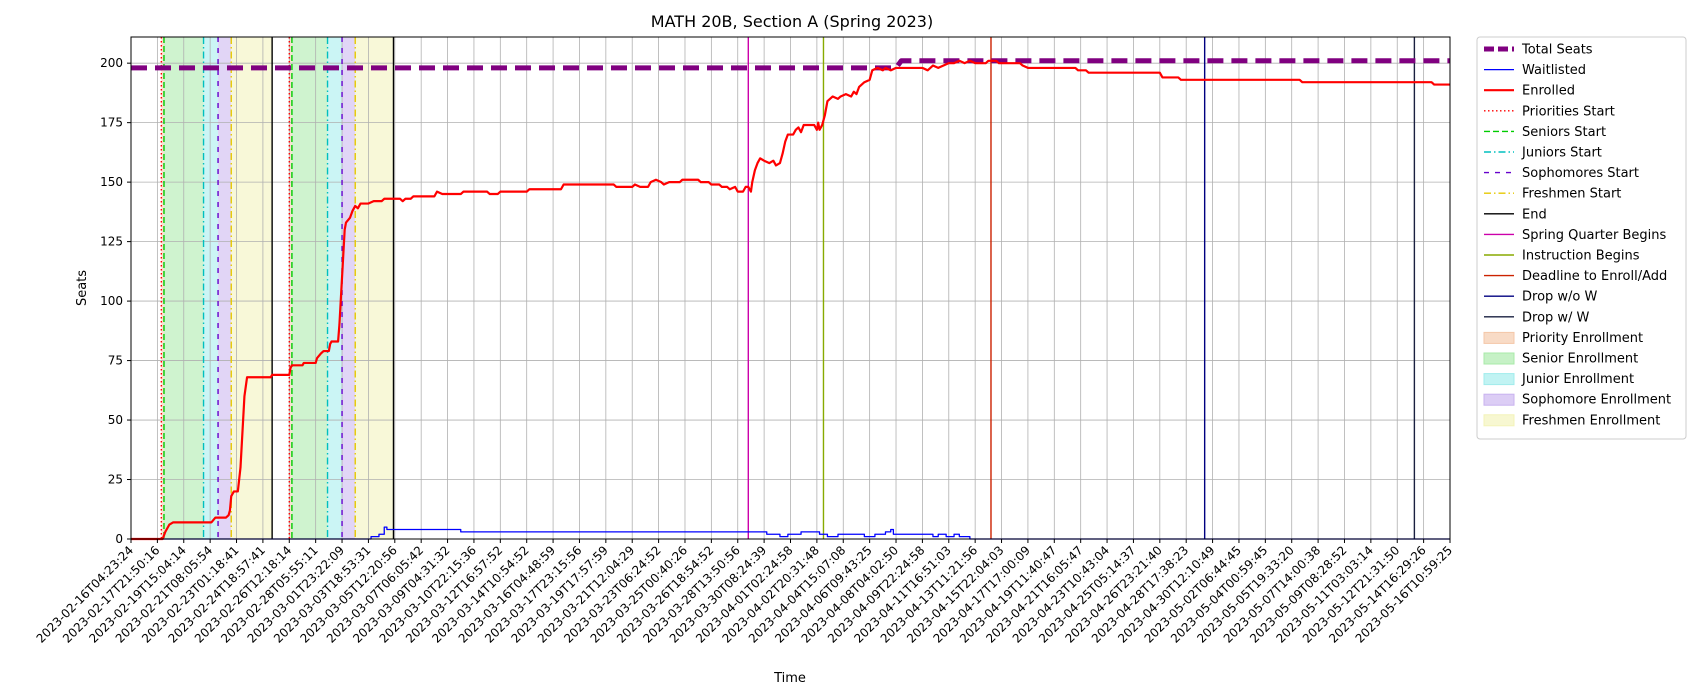 The height and width of the screenshot is (700, 1700). I want to click on legend-label-deadline-to-enroll-add: Deadline to Enroll/Add, so click(1594, 276).